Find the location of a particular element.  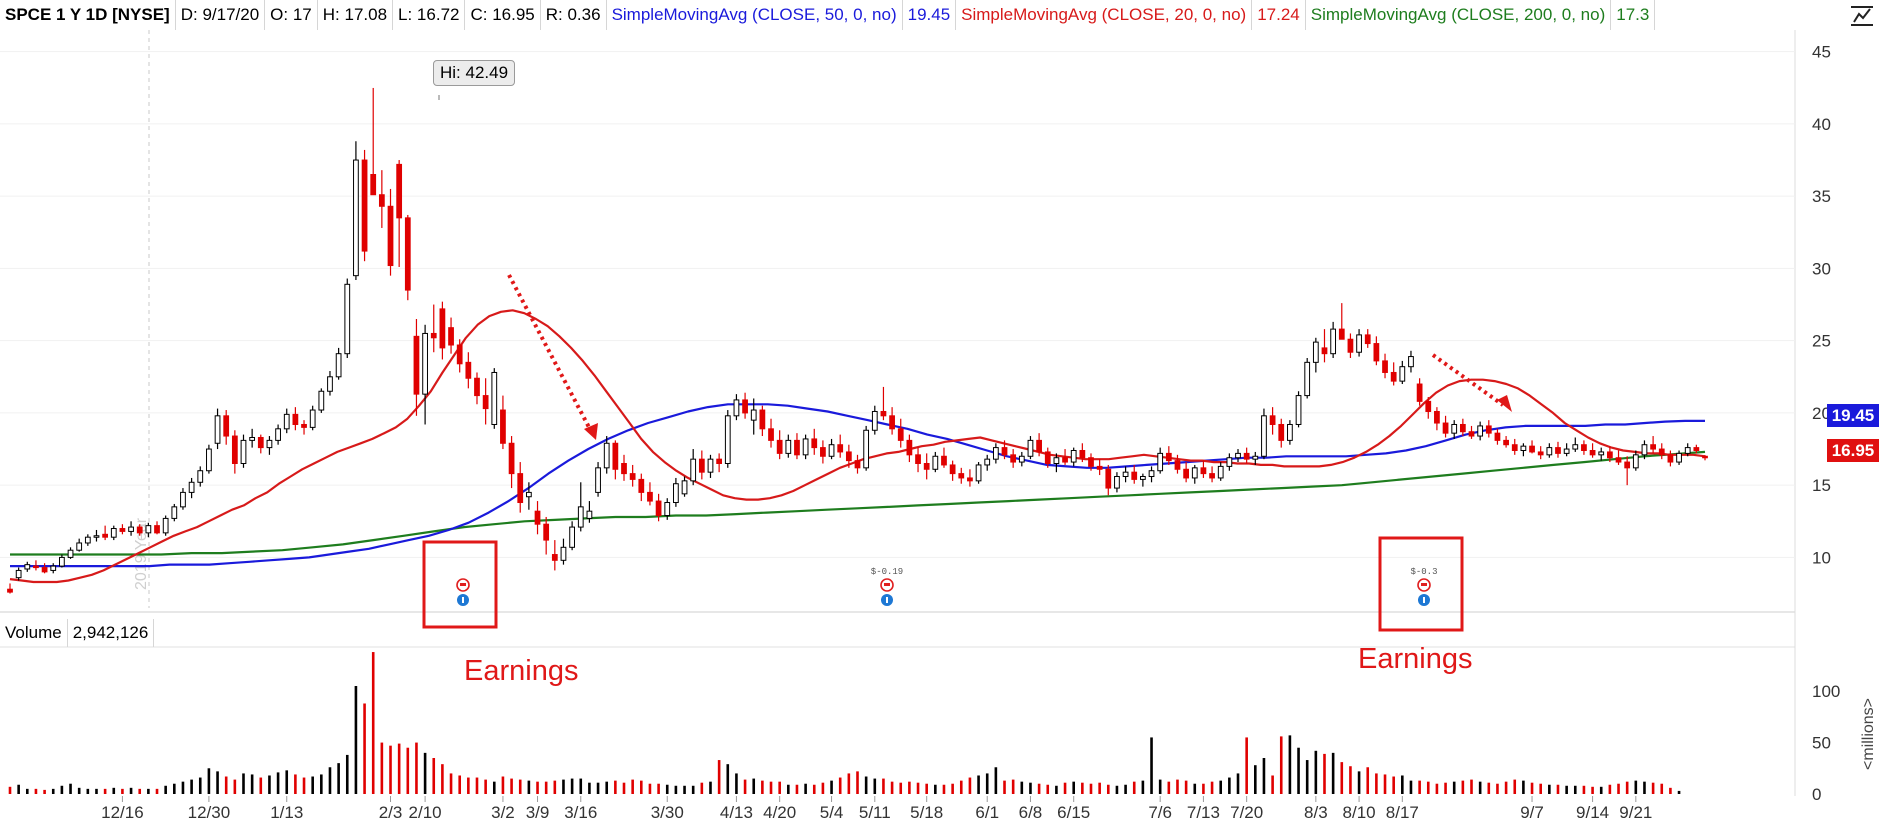

volume-label: Volume is located at coordinates (34, 633).